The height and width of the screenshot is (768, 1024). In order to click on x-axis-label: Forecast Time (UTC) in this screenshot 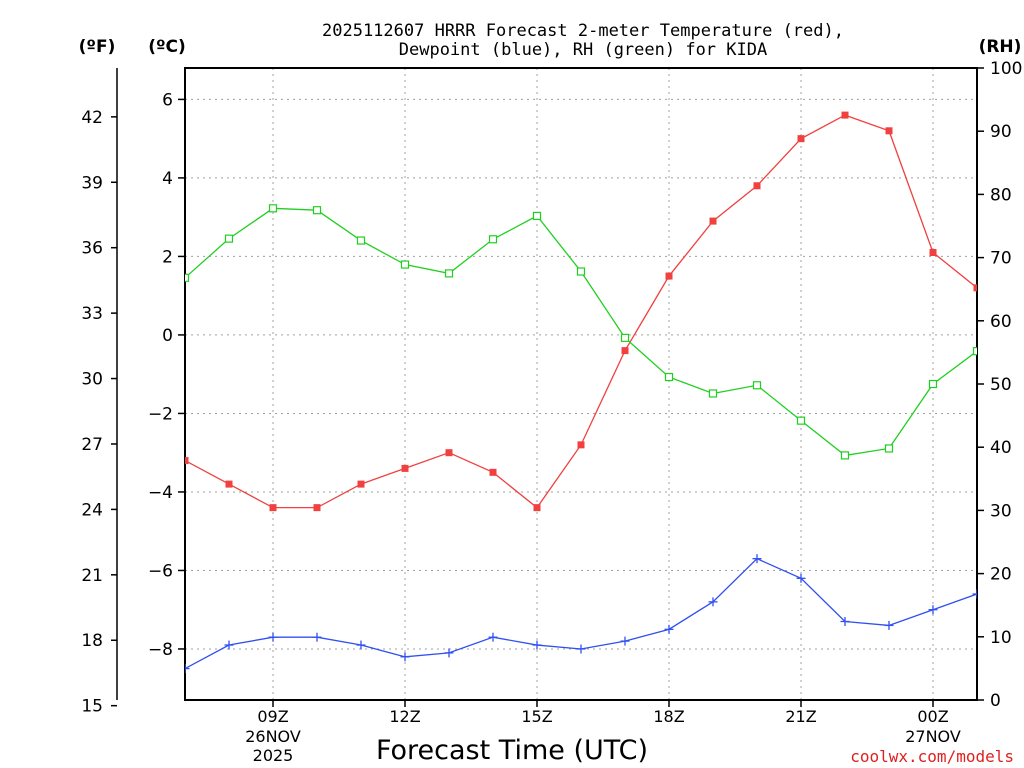, I will do `click(512, 750)`.